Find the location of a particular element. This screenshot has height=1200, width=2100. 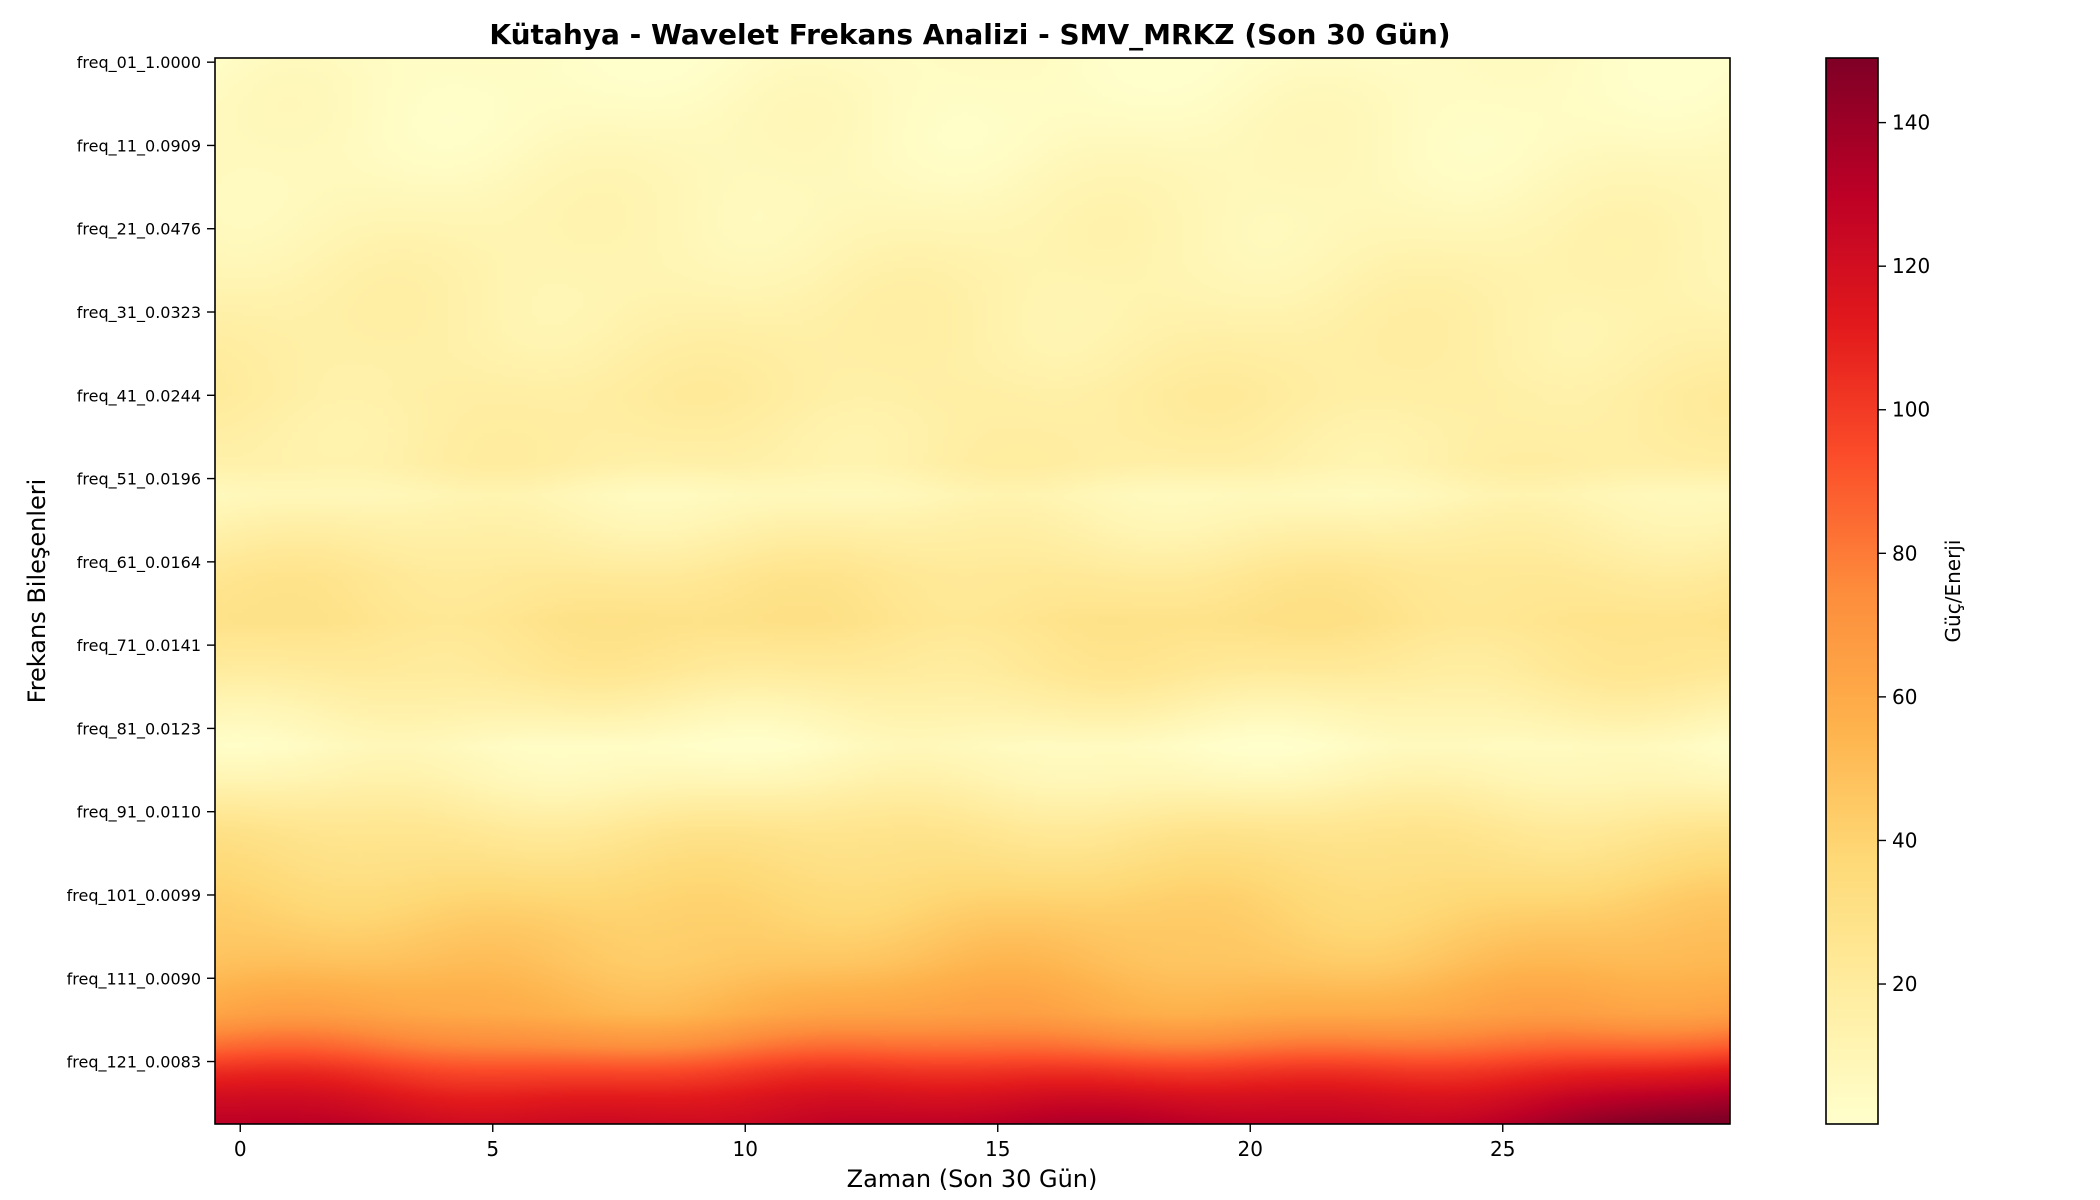

colorbar-label: Güç/Enerji is located at coordinates (1953, 591).